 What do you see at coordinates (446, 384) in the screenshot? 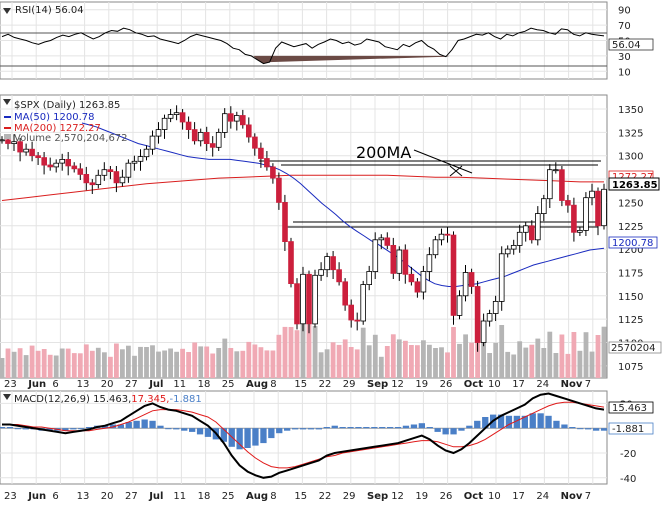
I see `x-tick-label: 26` at bounding box center [446, 384].